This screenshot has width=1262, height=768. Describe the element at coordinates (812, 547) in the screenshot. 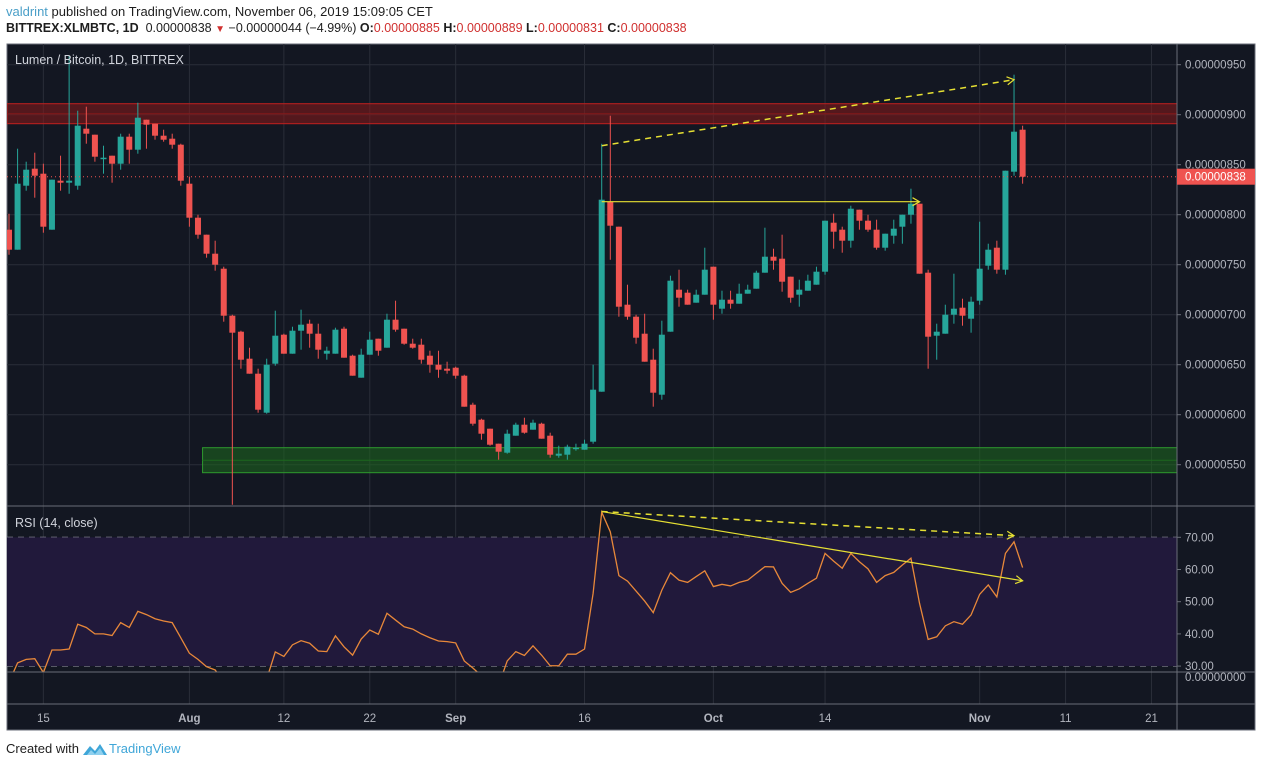

I see `rsi-trendline-solid` at that location.